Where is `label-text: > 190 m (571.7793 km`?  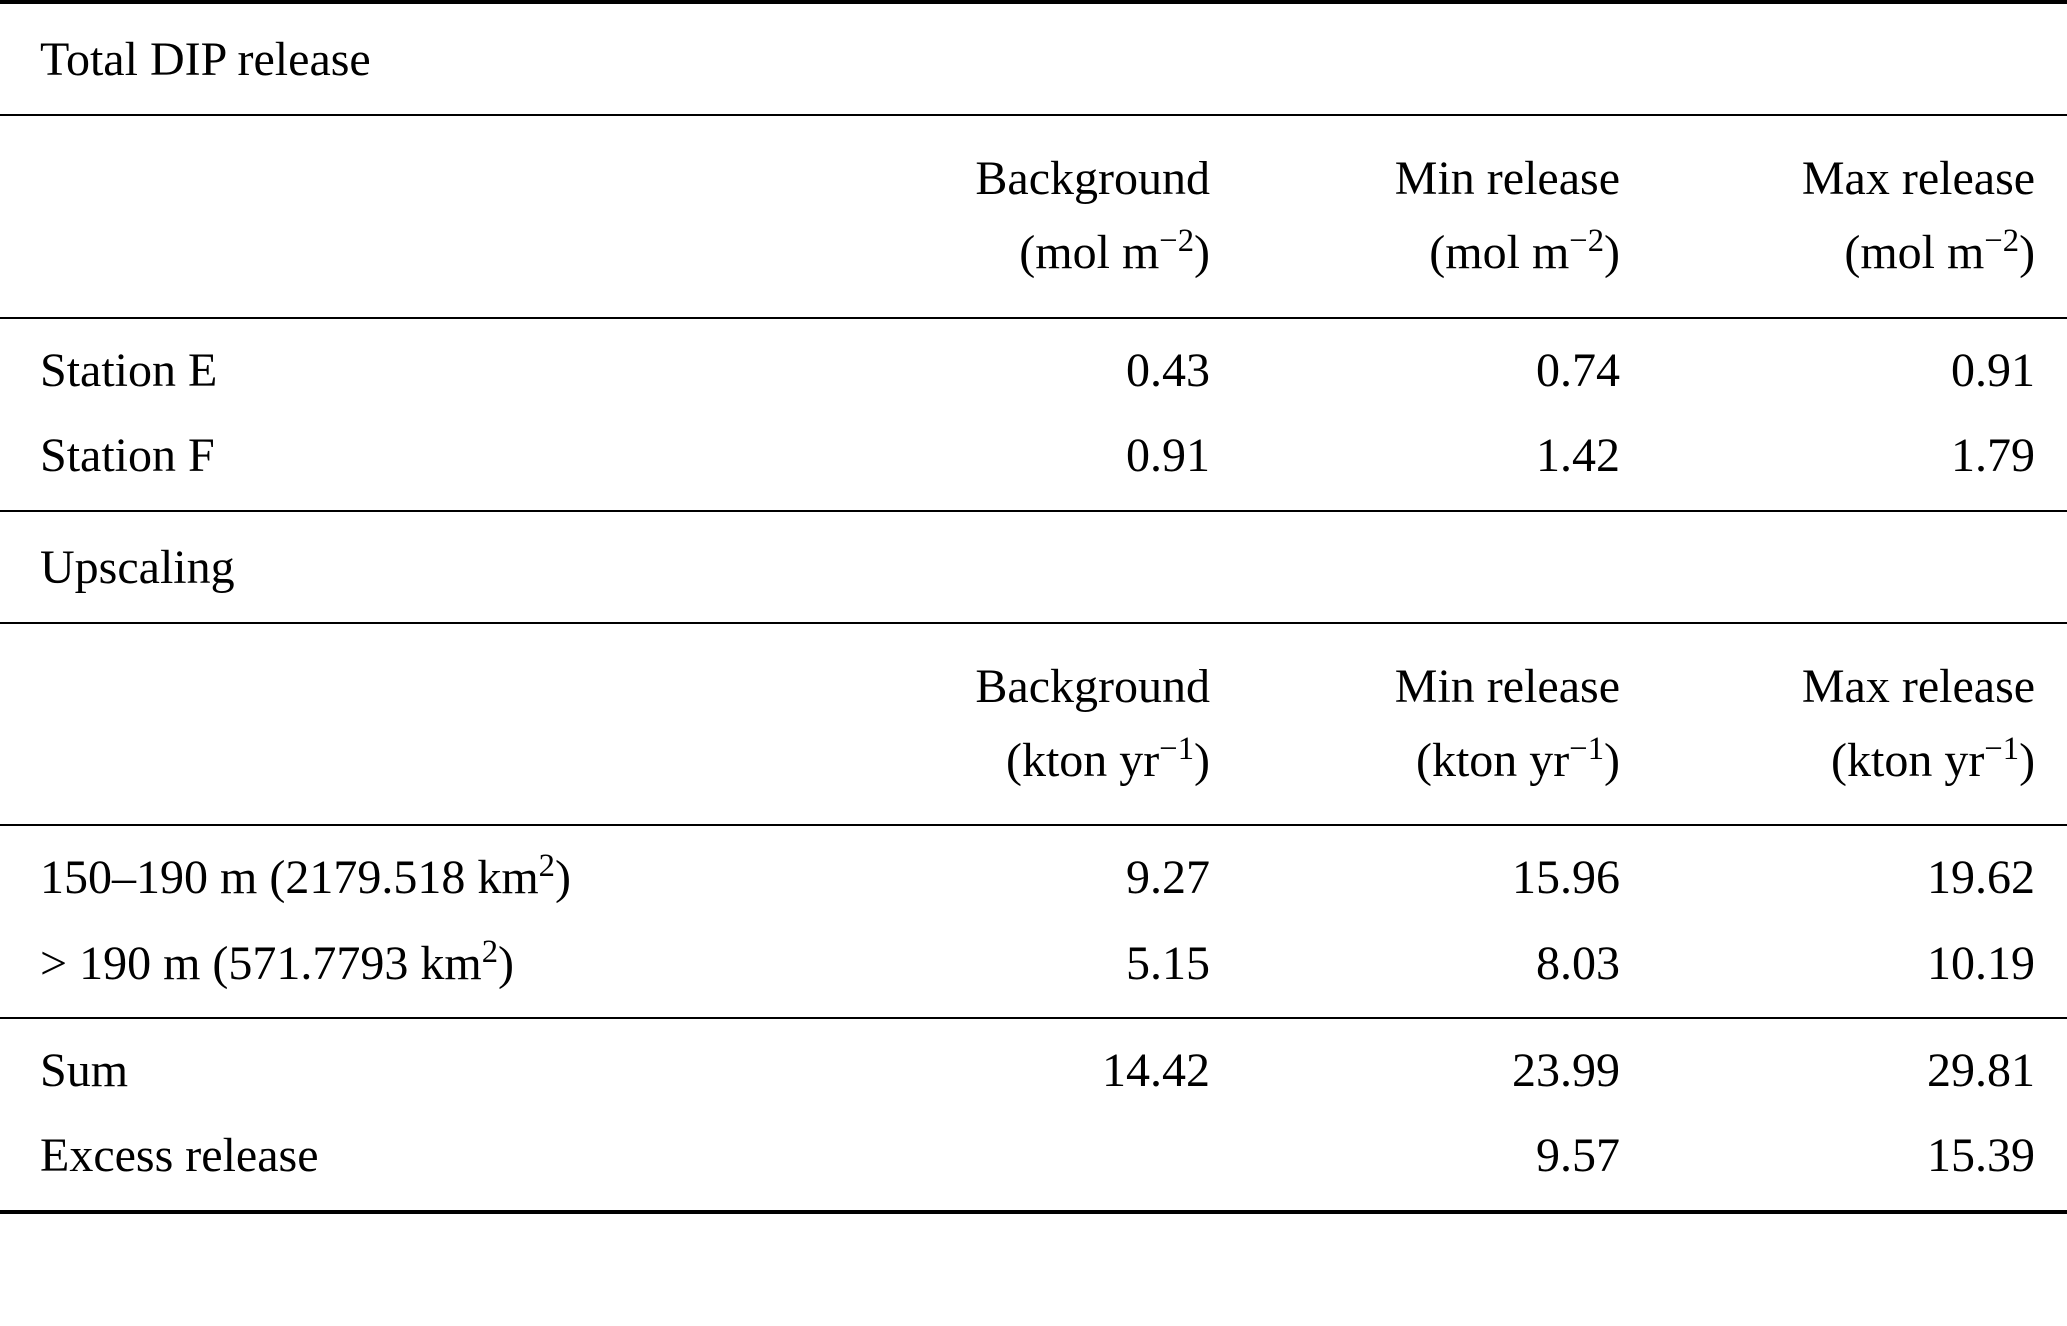 label-text: > 190 m (571.7793 km is located at coordinates (261, 963).